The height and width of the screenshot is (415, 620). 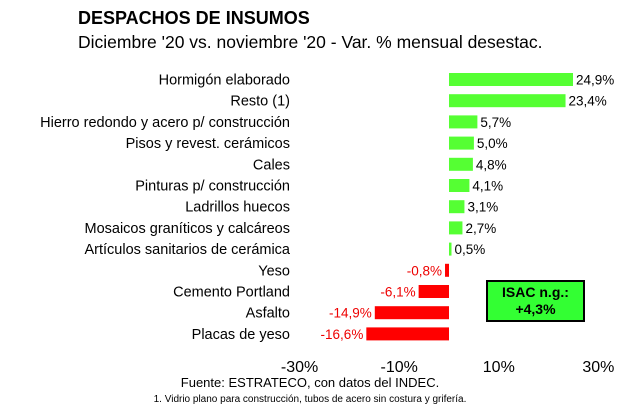 I want to click on data-label: 4,1%, so click(x=487, y=186).